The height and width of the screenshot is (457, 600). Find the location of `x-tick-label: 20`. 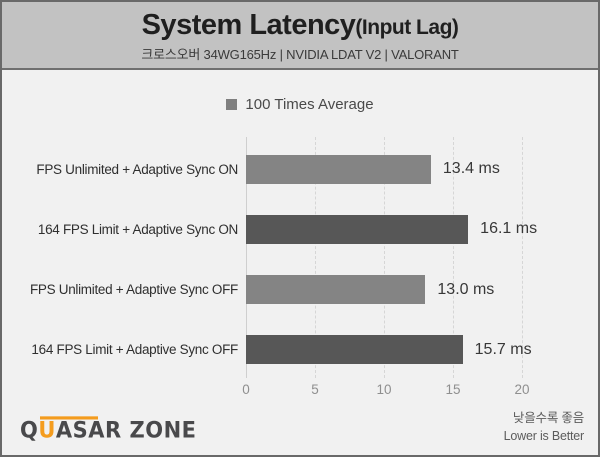

x-tick-label: 20 is located at coordinates (522, 389).